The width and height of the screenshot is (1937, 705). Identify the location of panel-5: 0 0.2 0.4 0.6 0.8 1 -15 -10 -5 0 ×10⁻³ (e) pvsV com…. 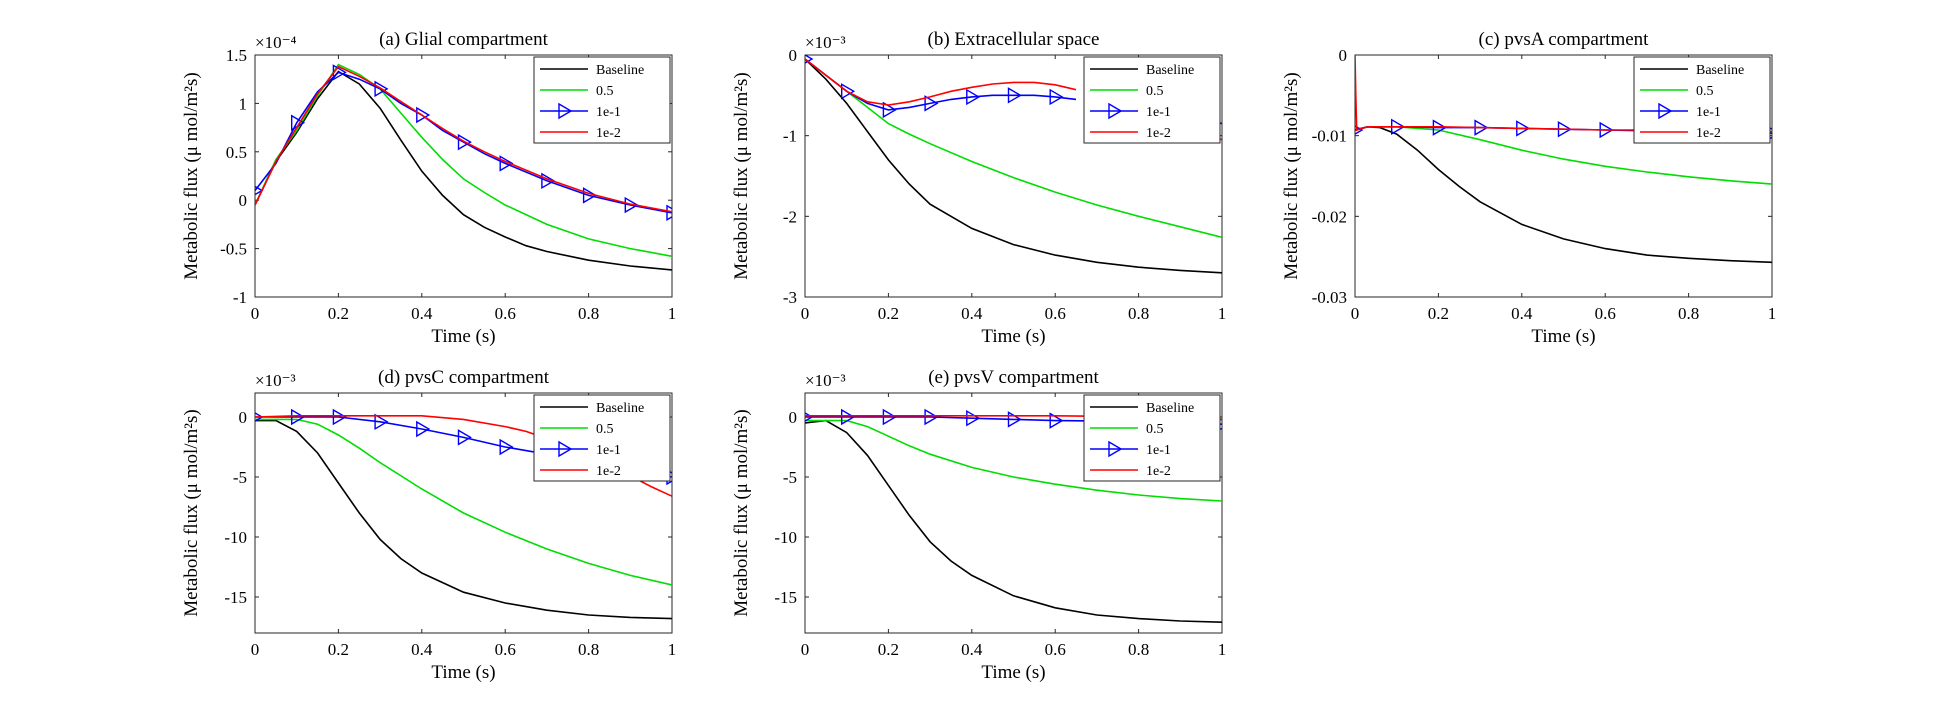
(979, 525).